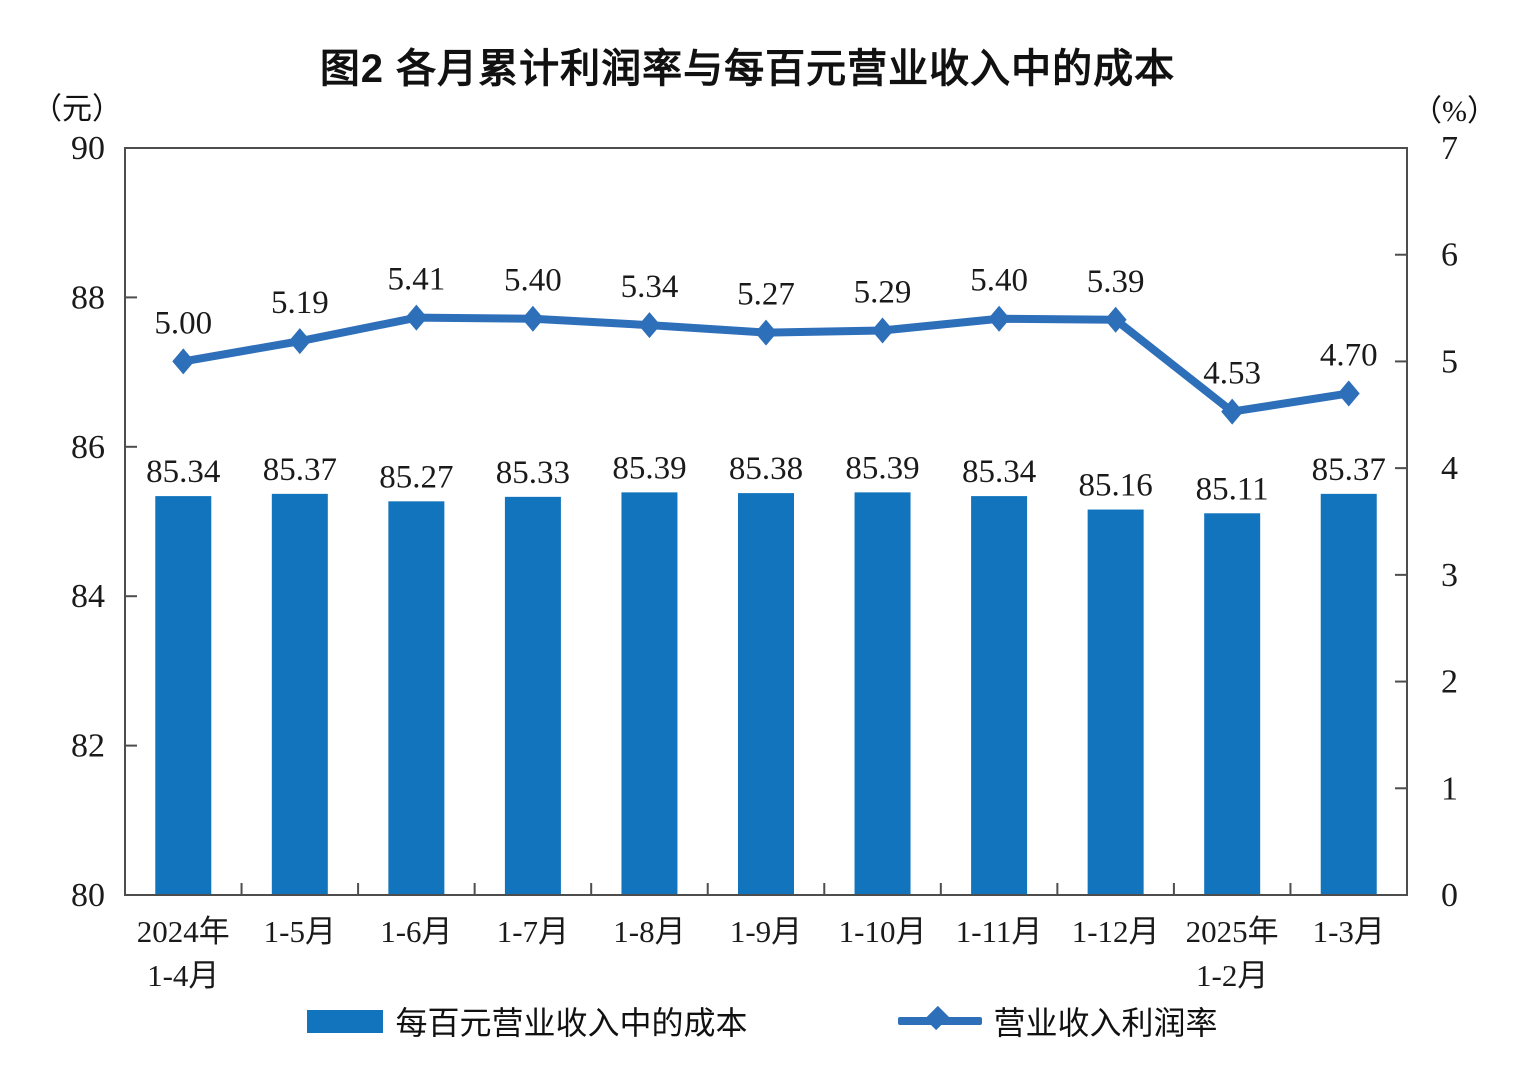 The image size is (1525, 1080). Describe the element at coordinates (571, 1023) in the screenshot. I see `legend-bar-label: 每百元营业收入中的成本` at that location.